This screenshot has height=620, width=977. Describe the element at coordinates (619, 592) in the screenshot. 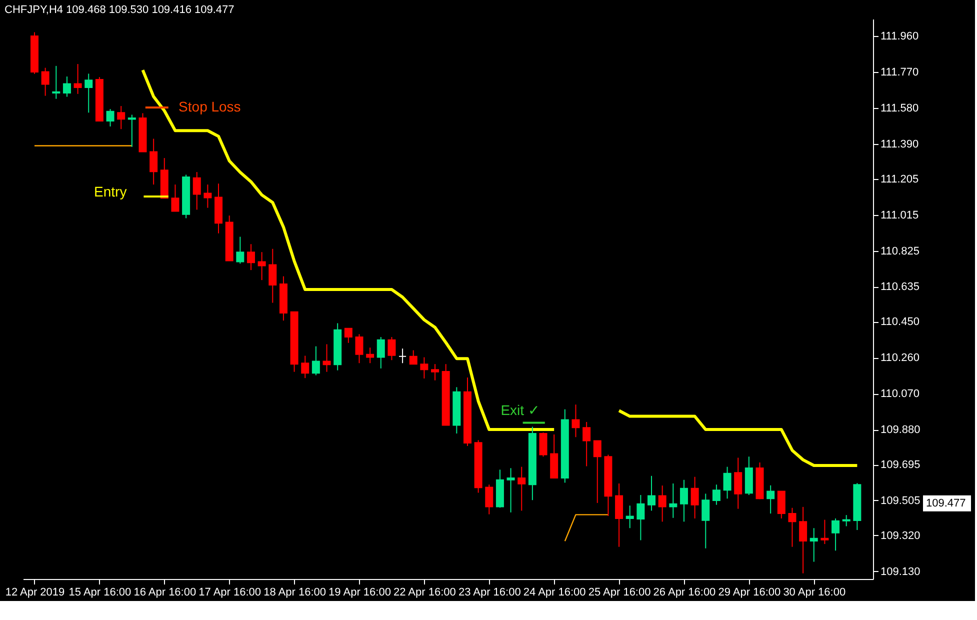

I see `x-tick-label: 25 Apr 16:00` at that location.